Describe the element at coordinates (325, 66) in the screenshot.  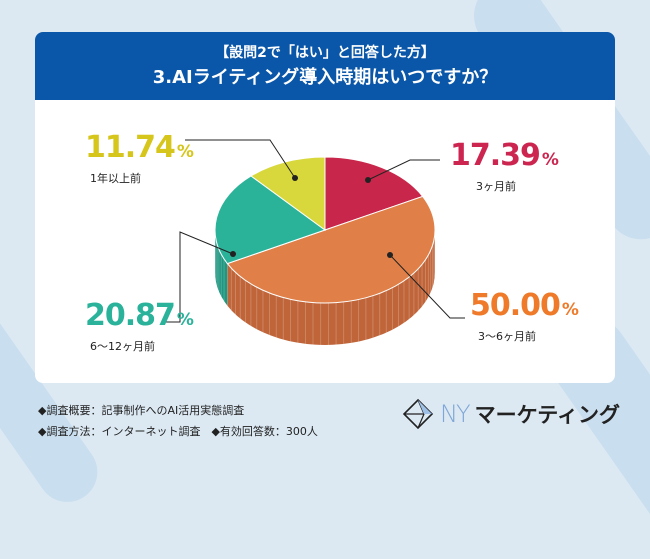
I see `chart-header: 【設問2で「はい」と回答した方】 3.AIライティング導入時期はいつですか？` at that location.